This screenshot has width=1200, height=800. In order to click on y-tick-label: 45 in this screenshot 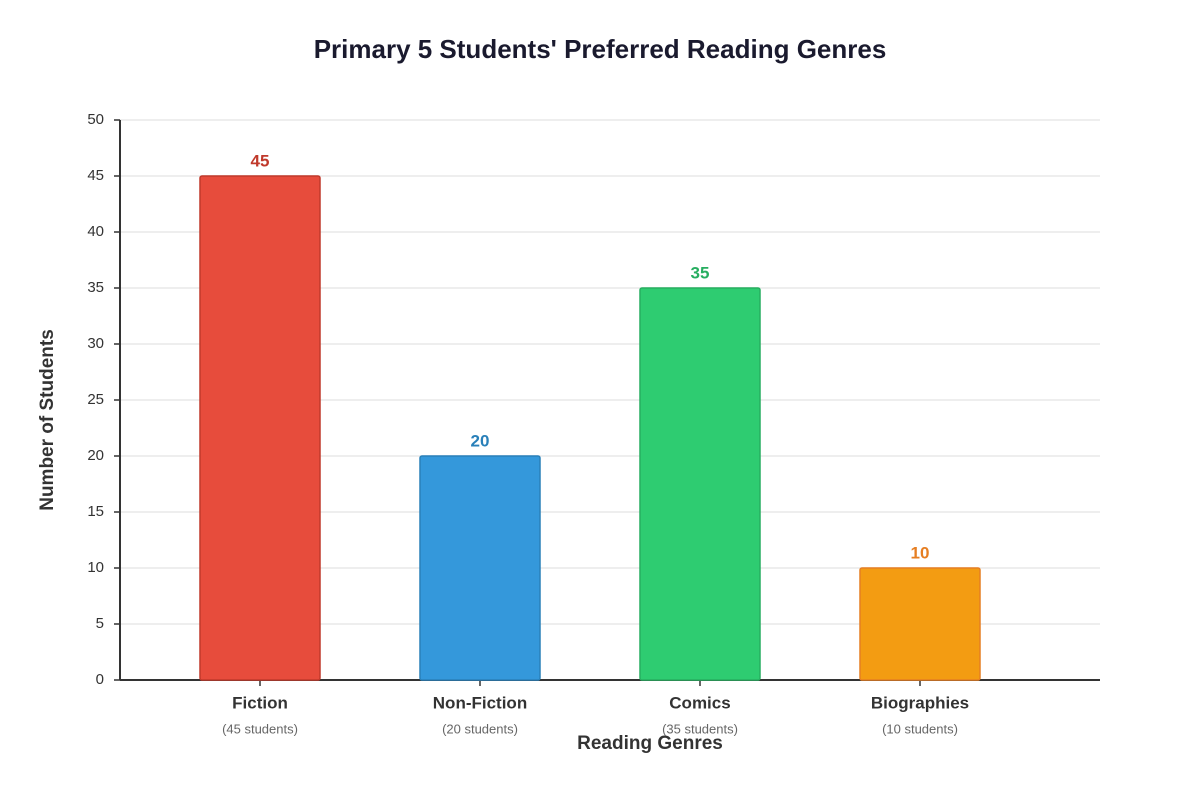, I will do `click(95, 175)`.